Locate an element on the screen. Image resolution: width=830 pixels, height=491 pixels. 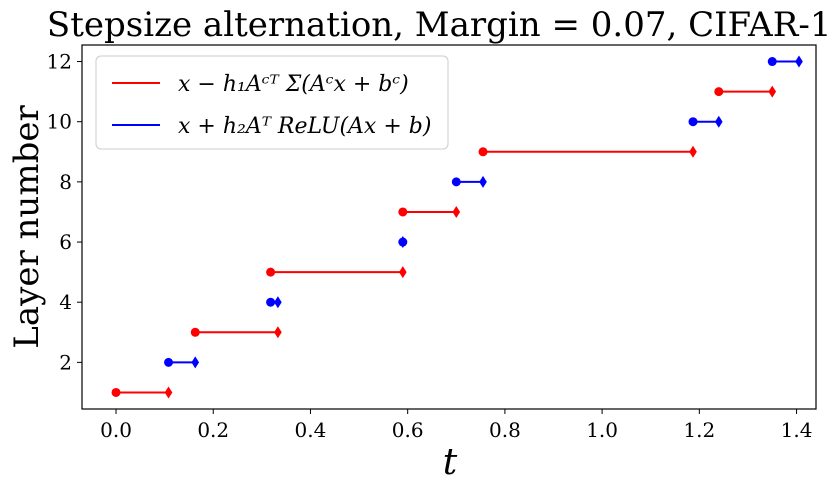
x-tick-label: 0.8 is located at coordinates (505, 430).